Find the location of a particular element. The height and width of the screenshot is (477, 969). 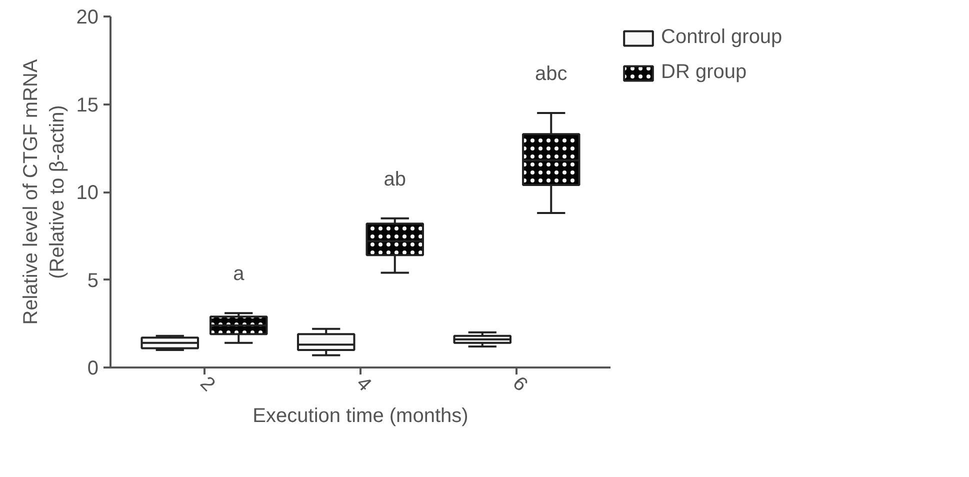

annotation: a is located at coordinates (239, 274).